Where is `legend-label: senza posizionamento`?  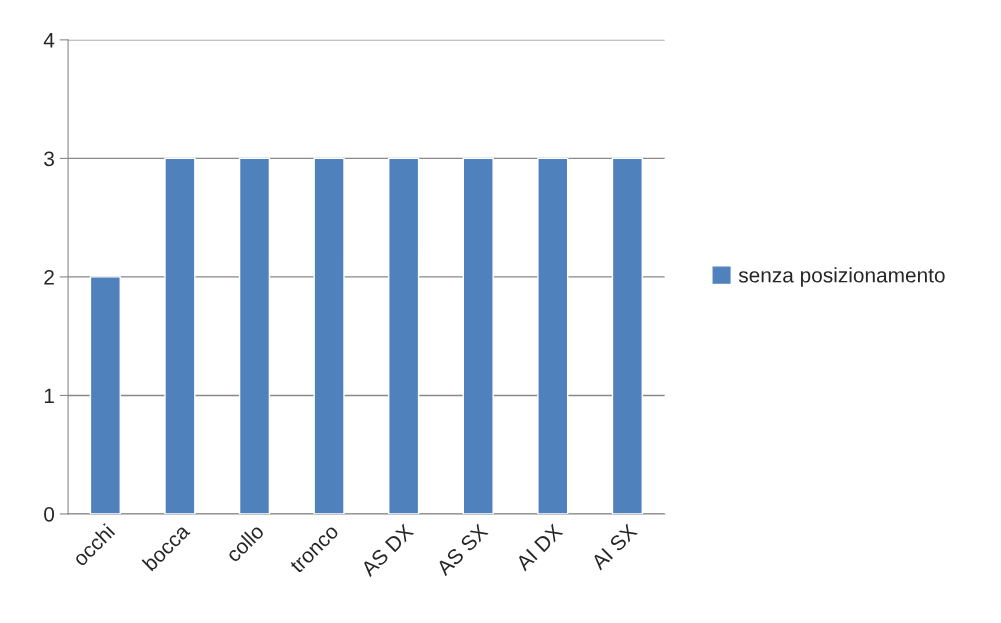
legend-label: senza posizionamento is located at coordinates (841, 277).